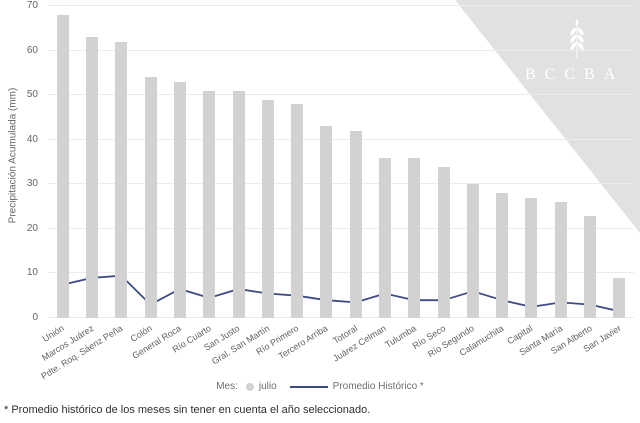  What do you see at coordinates (35, 317) in the screenshot?
I see `y-axis-tick-label: 0` at bounding box center [35, 317].